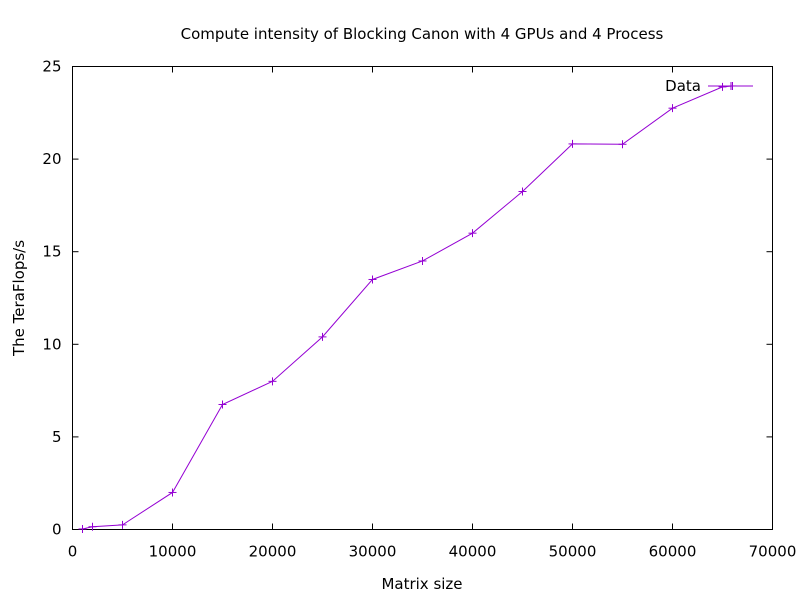 Image resolution: width=800 pixels, height=600 pixels. What do you see at coordinates (57, 530) in the screenshot?
I see `y-tick-label: 0` at bounding box center [57, 530].